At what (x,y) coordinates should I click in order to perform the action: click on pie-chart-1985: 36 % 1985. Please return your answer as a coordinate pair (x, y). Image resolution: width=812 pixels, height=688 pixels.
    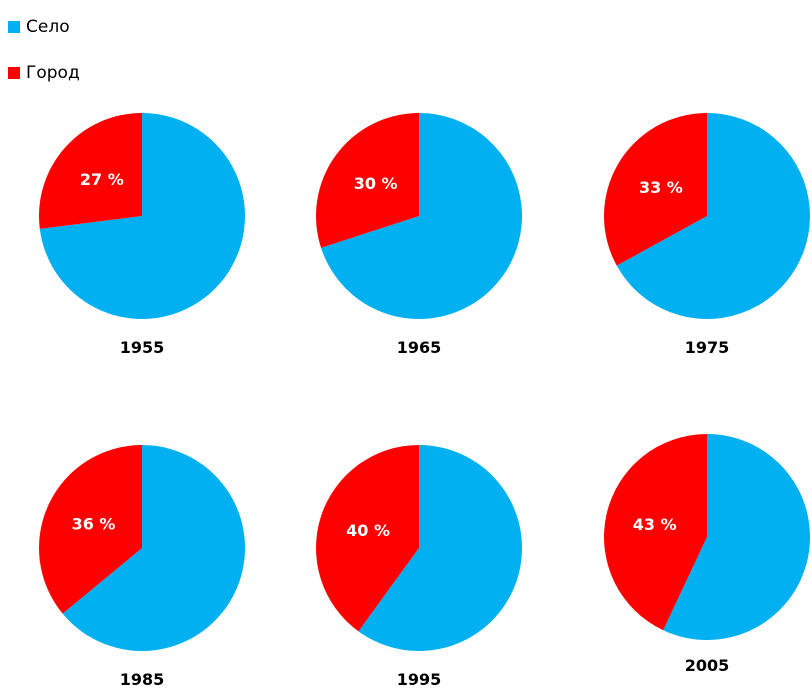
    Looking at the image, I should click on (141, 566).